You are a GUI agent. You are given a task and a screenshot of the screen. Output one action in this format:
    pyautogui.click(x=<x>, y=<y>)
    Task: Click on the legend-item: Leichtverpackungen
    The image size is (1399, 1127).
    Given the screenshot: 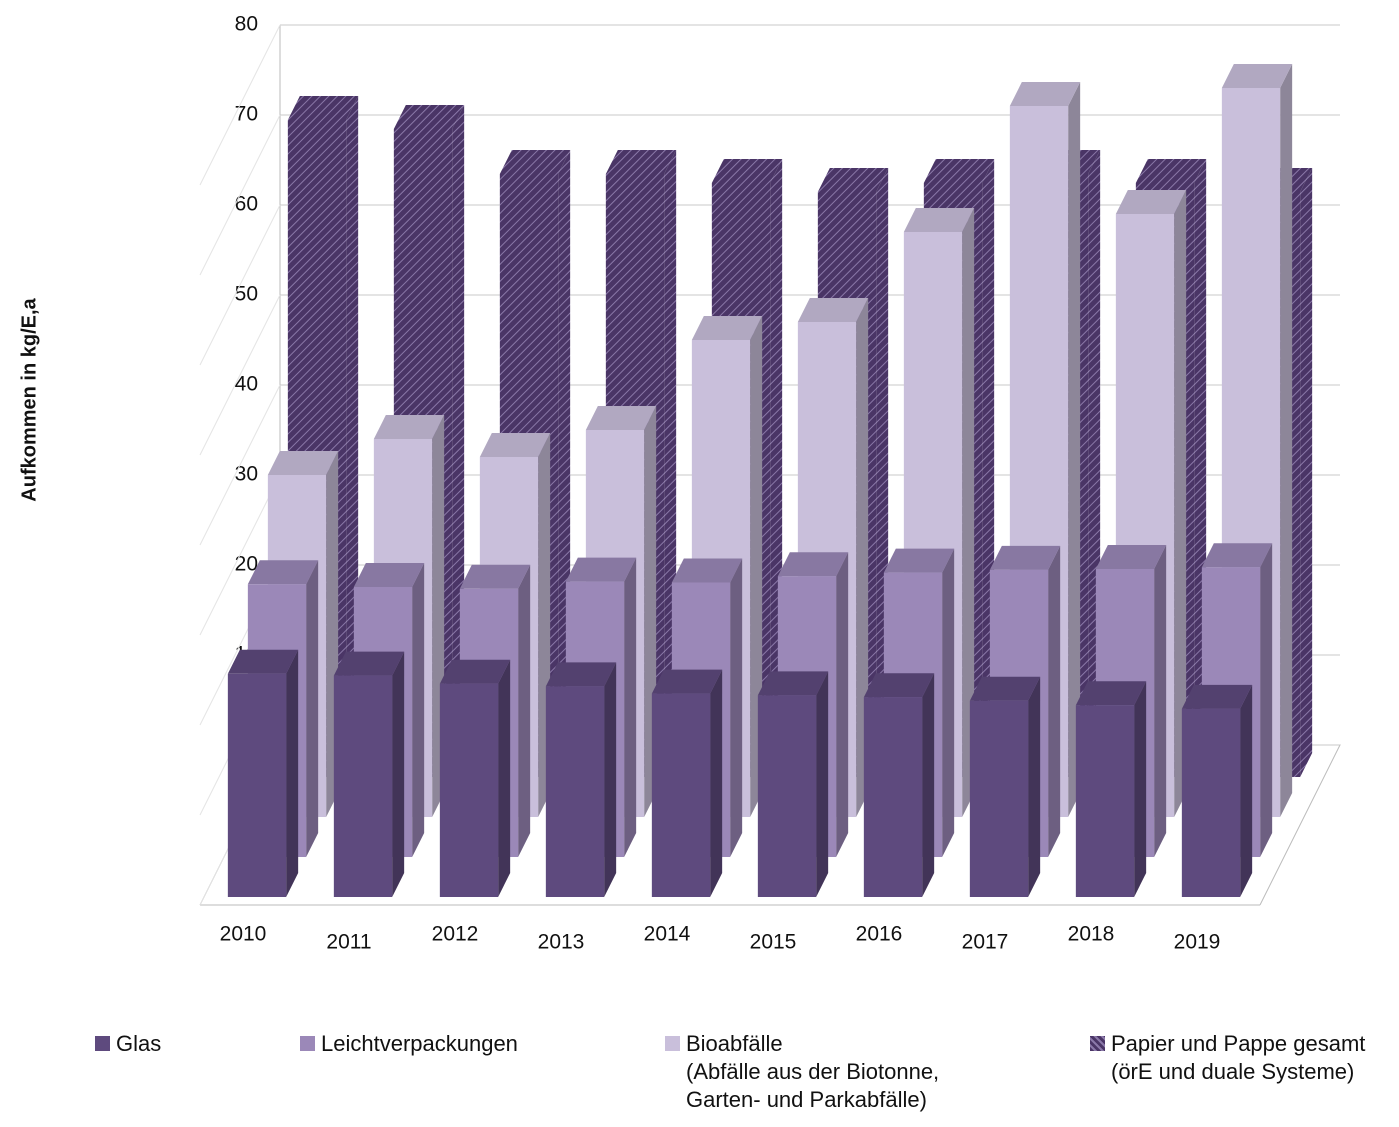 What is the action you would take?
    pyautogui.click(x=409, y=1044)
    